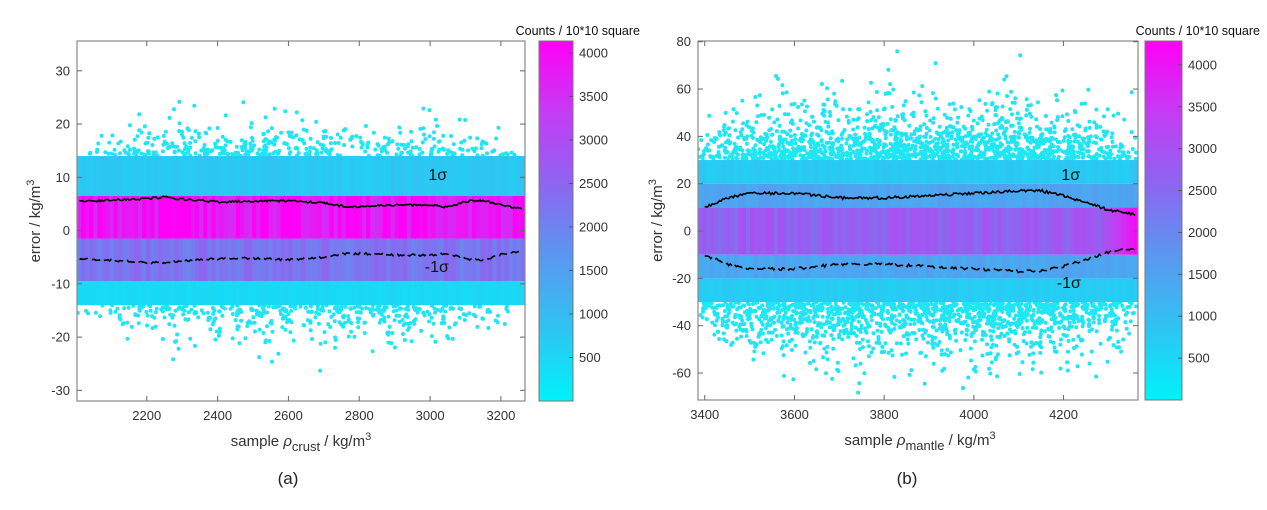  I want to click on y-tick-label: -10, so click(60, 283).